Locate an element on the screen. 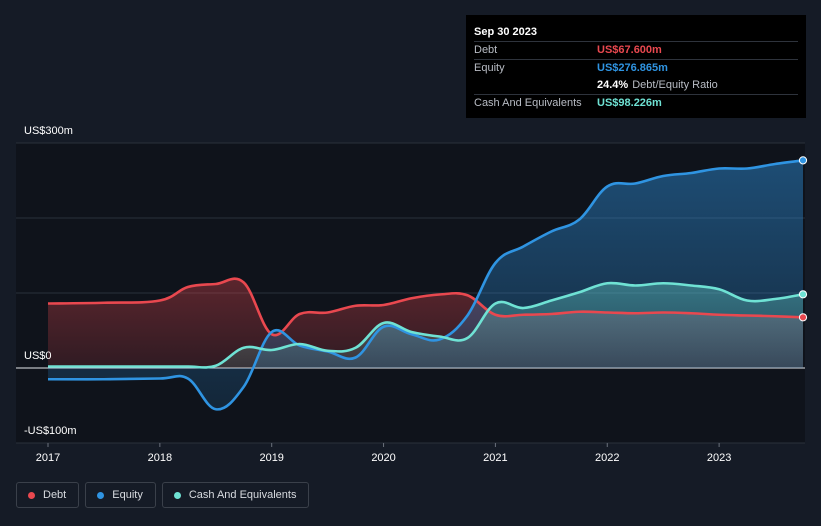  tooltip-debt-label: Debt is located at coordinates (486, 50).